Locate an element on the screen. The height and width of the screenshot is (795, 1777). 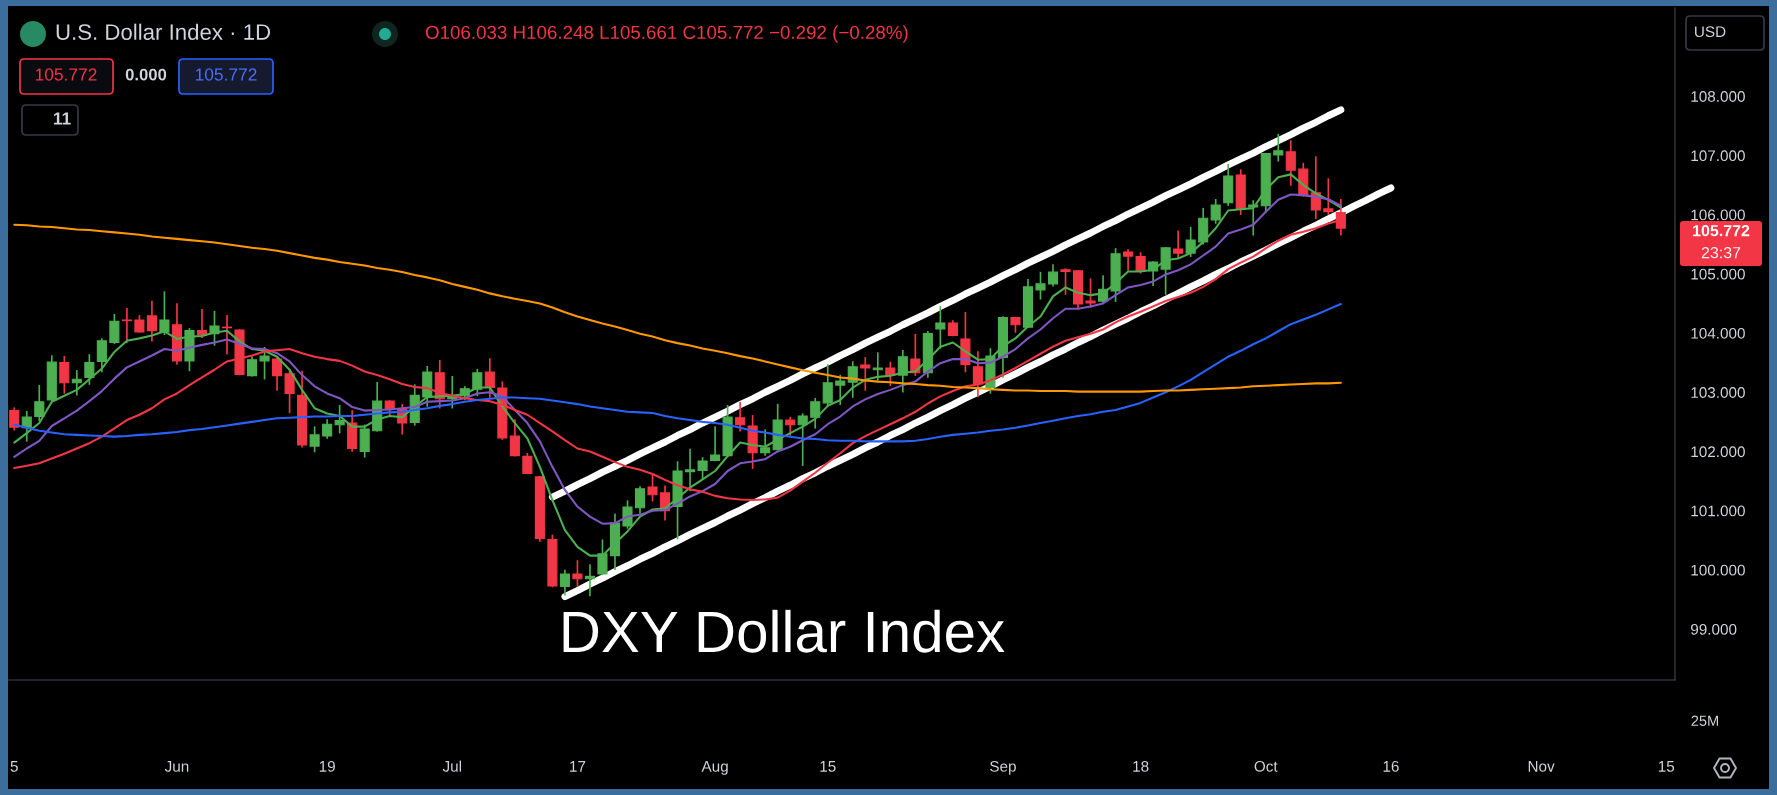
x-tick-label: Oct is located at coordinates (1266, 766).